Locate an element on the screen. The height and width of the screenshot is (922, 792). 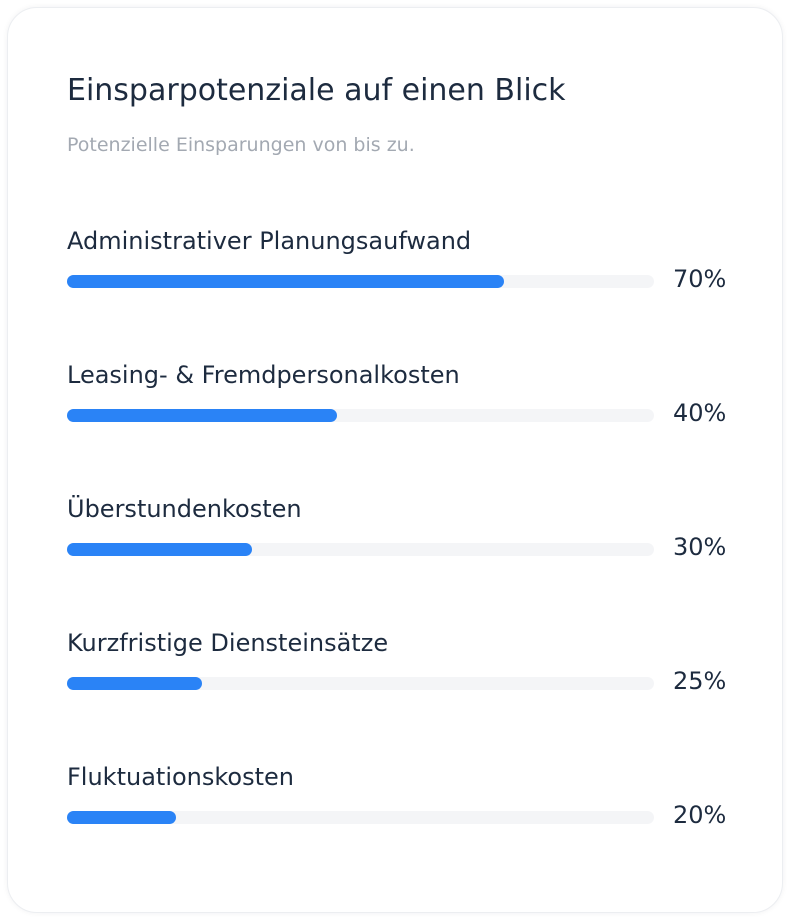
savings-percentage: 20% is located at coordinates (700, 815).